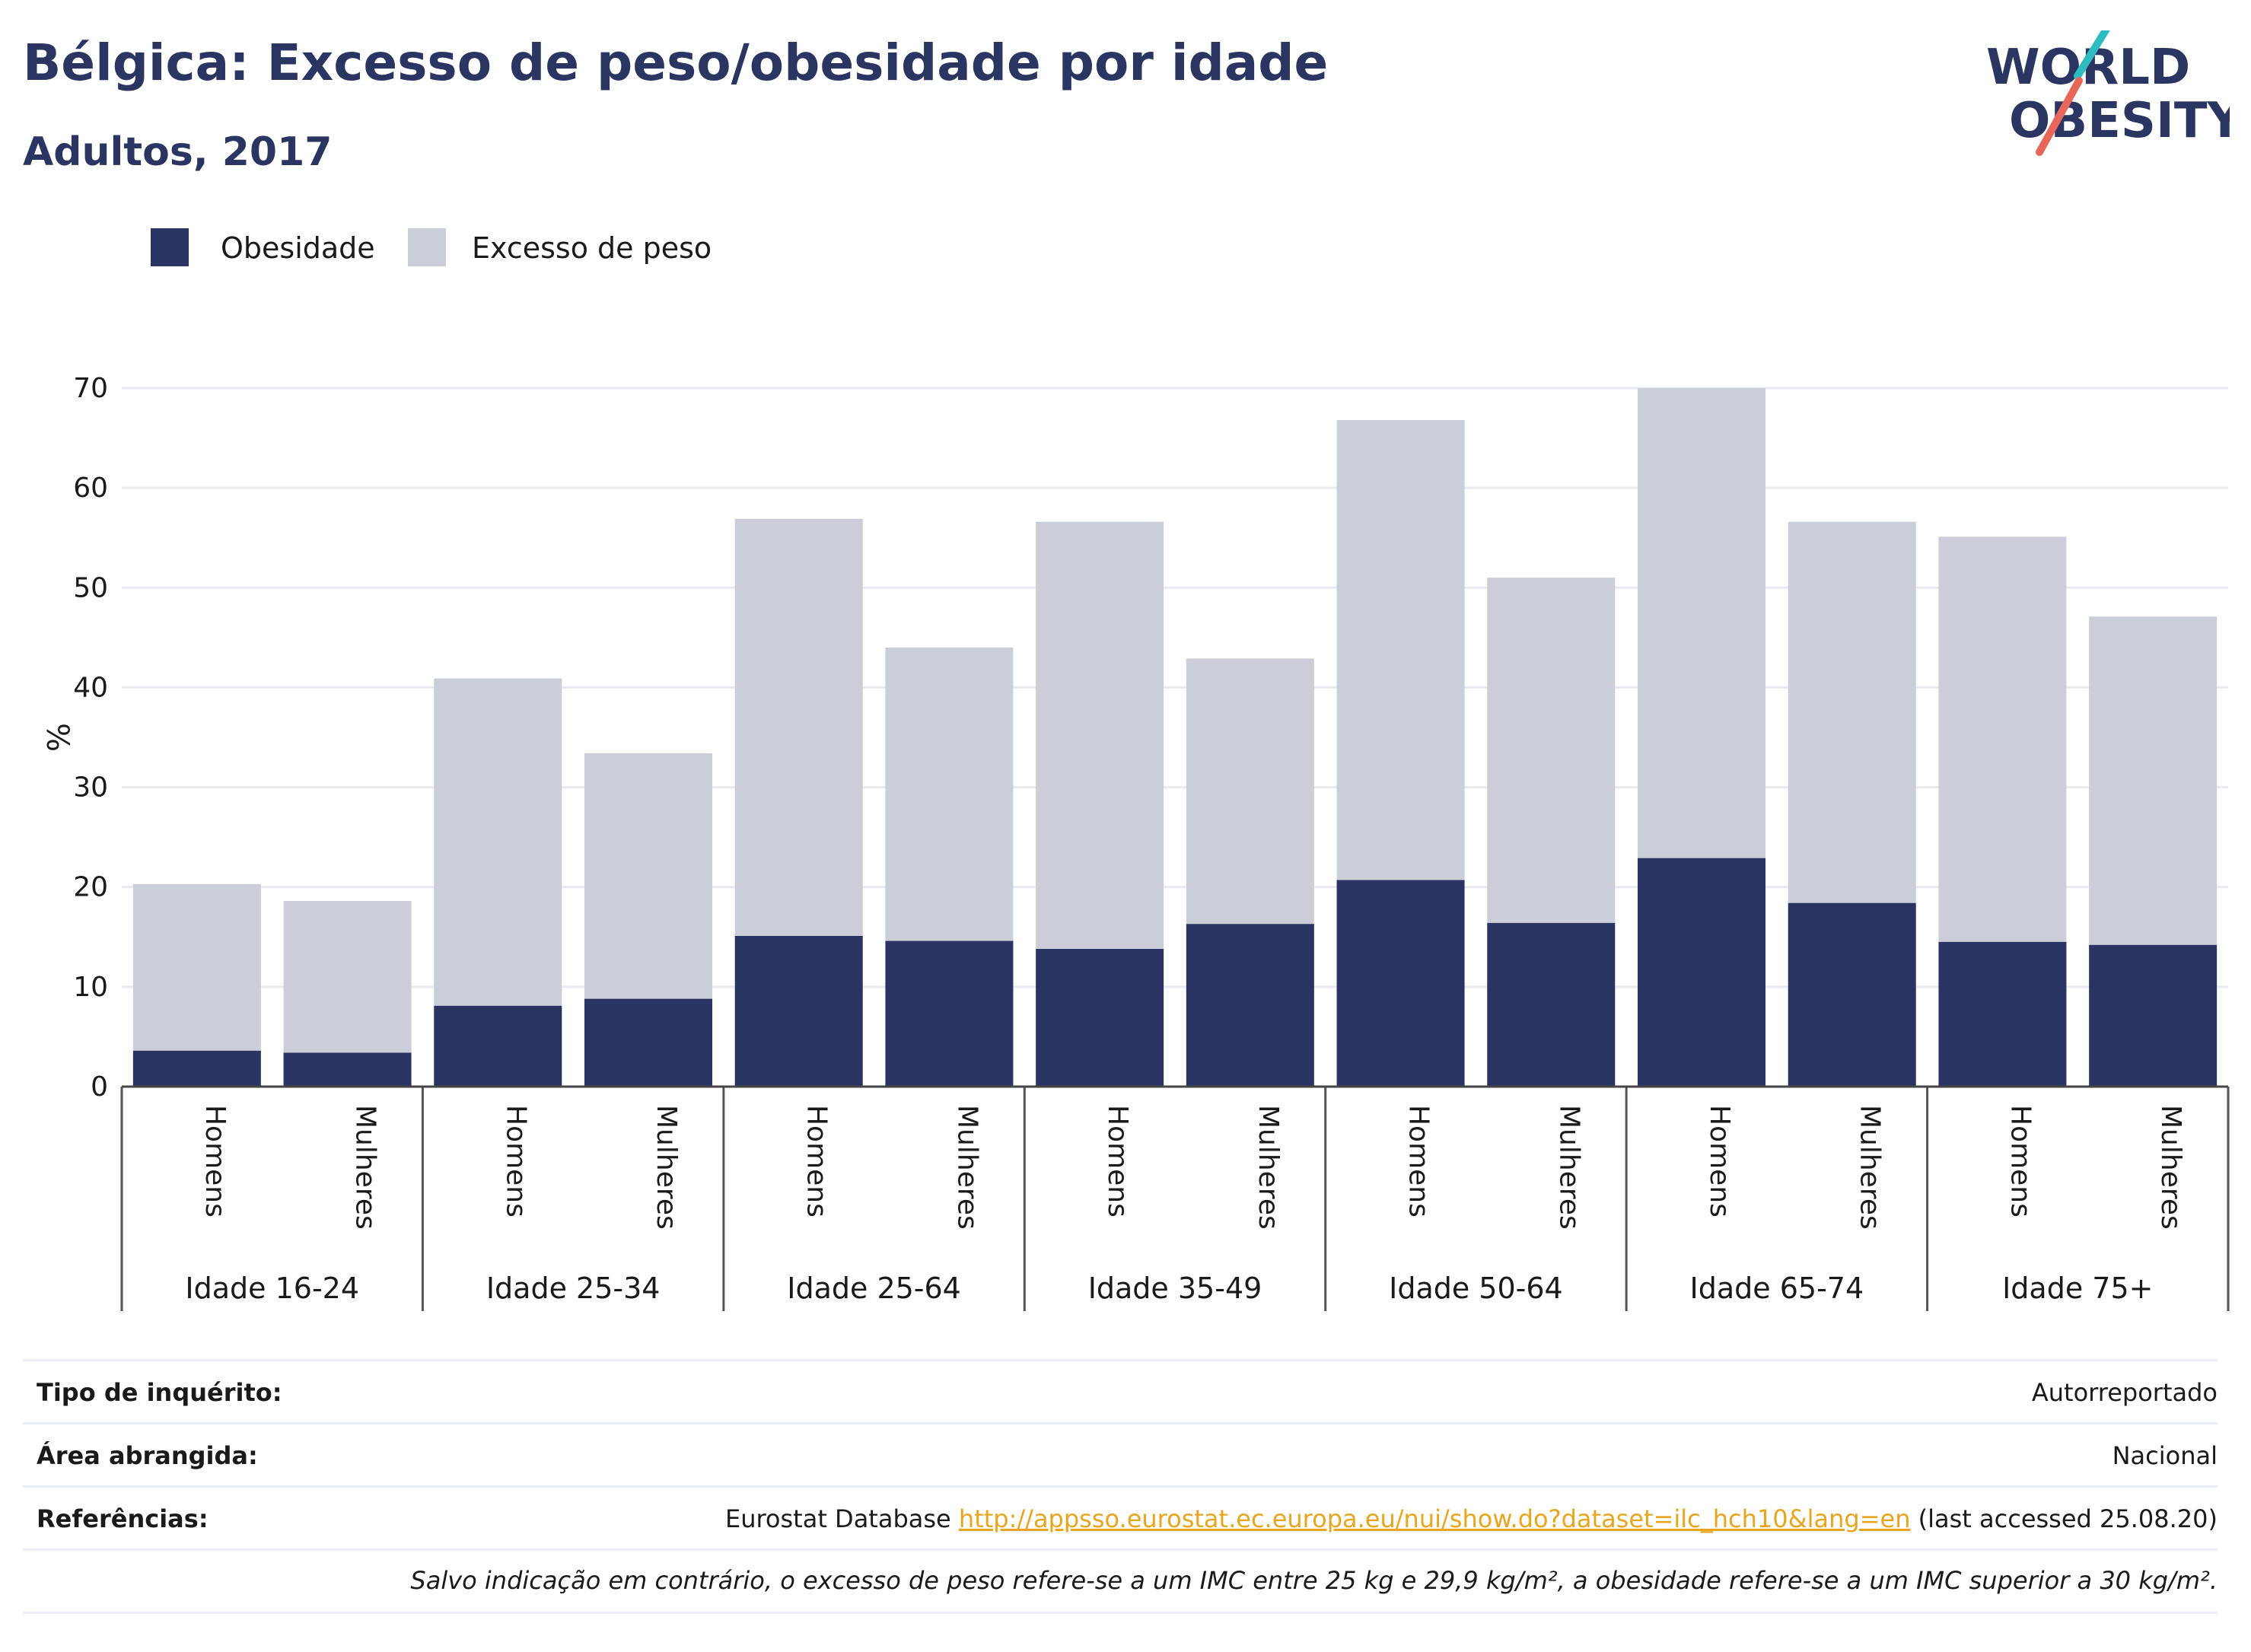  Describe the element at coordinates (123, 1518) in the screenshot. I see `references-label: Referências:` at that location.